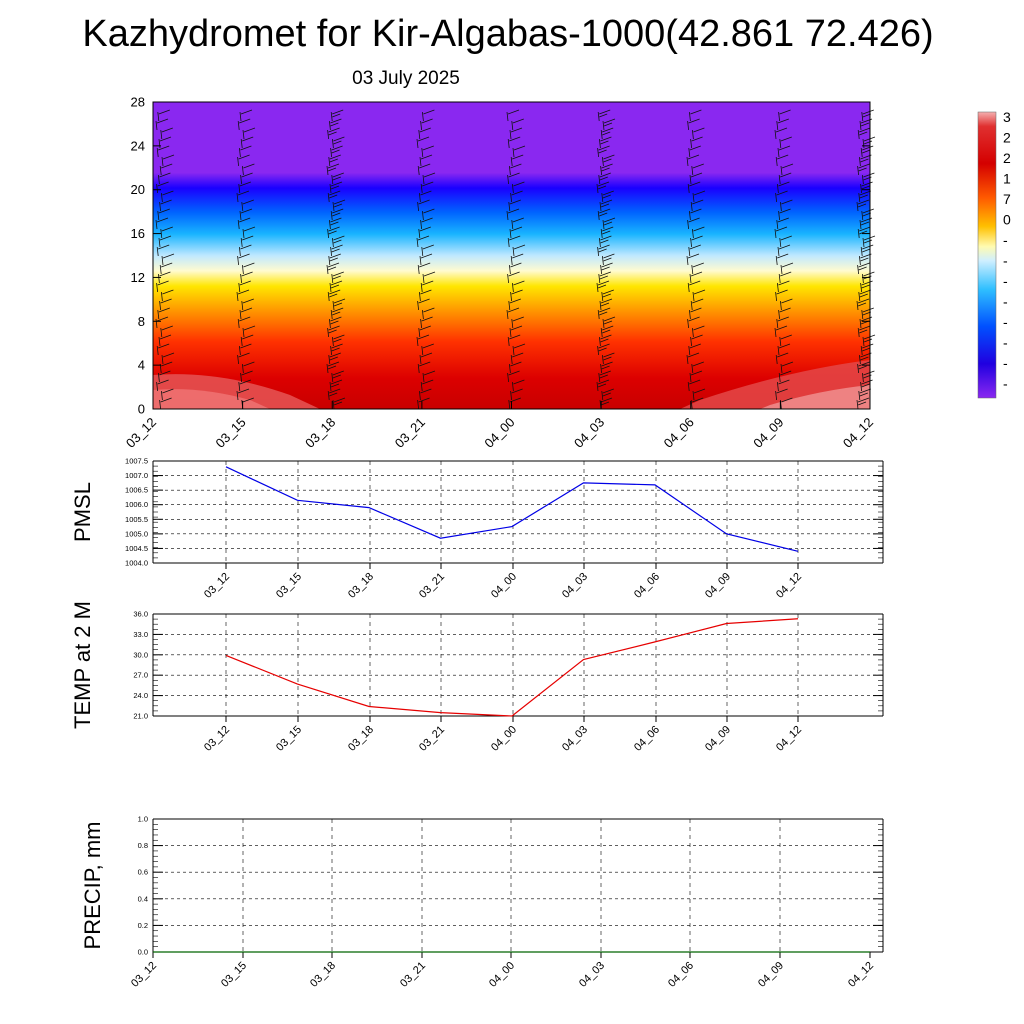 The width and height of the screenshot is (1024, 1024). I want to click on temp-ytick-label: 33.0, so click(140, 634).